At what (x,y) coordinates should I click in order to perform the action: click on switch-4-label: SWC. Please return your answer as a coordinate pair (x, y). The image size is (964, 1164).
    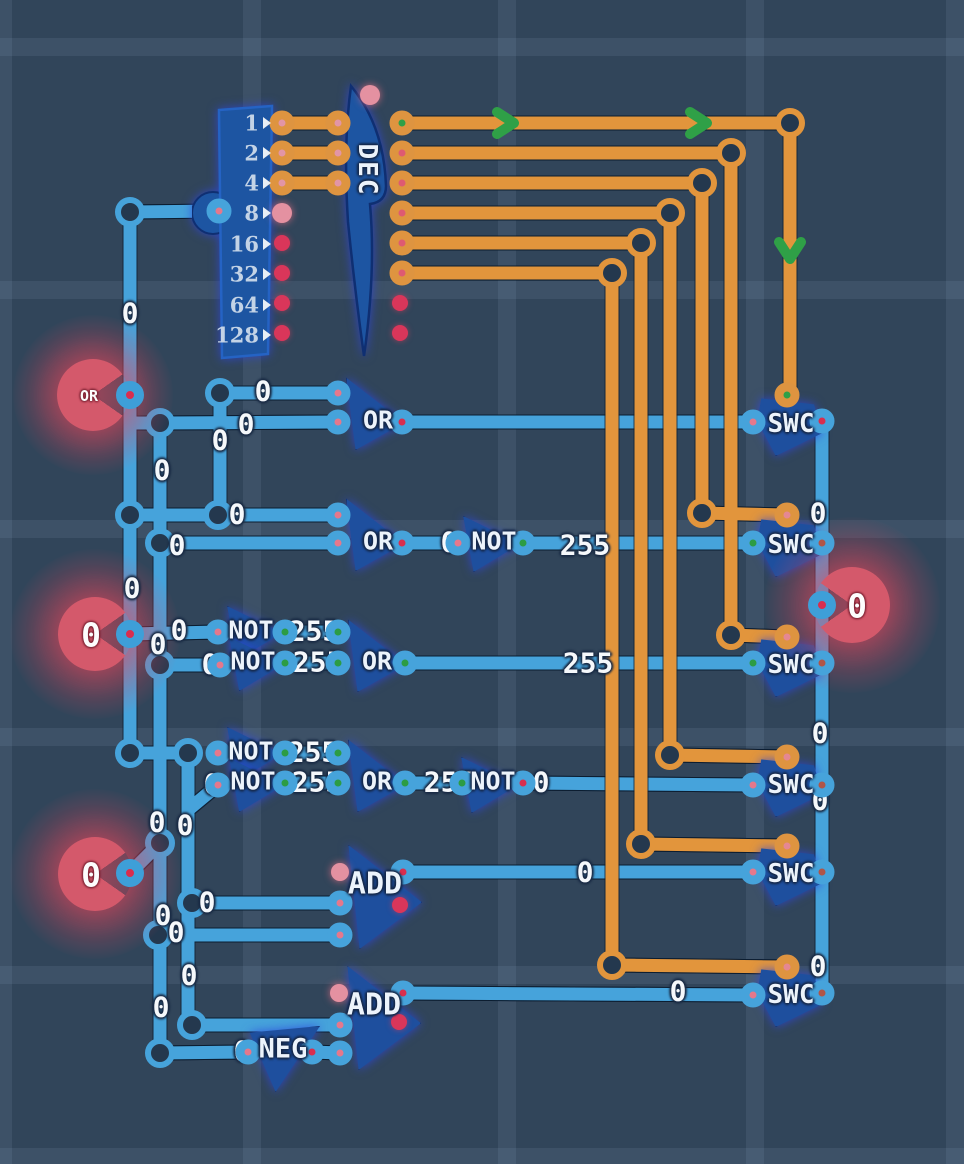
    Looking at the image, I should click on (791, 785).